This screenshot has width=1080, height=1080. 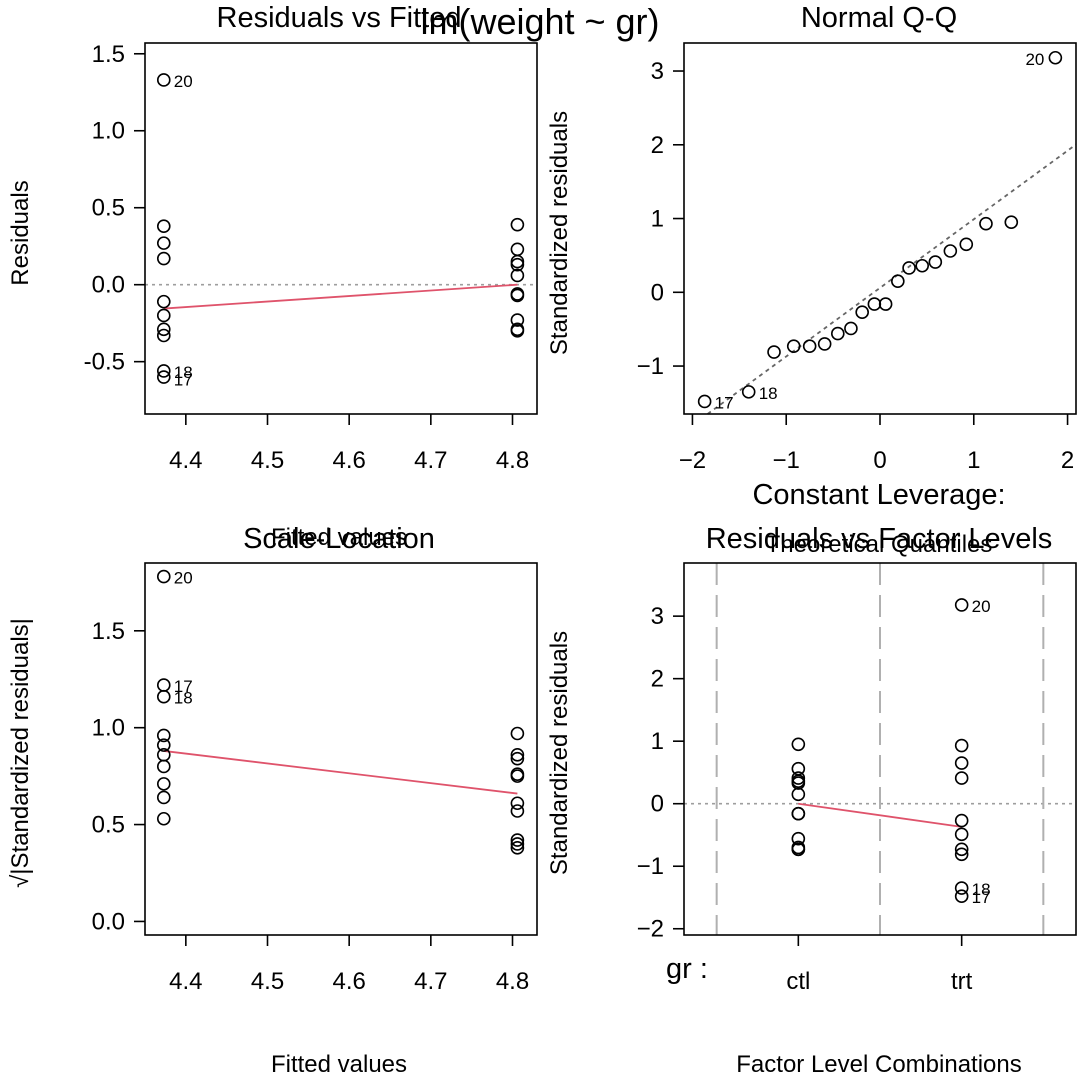 What do you see at coordinates (267, 981) in the screenshot?
I see `x-tick-label: 4.5` at bounding box center [267, 981].